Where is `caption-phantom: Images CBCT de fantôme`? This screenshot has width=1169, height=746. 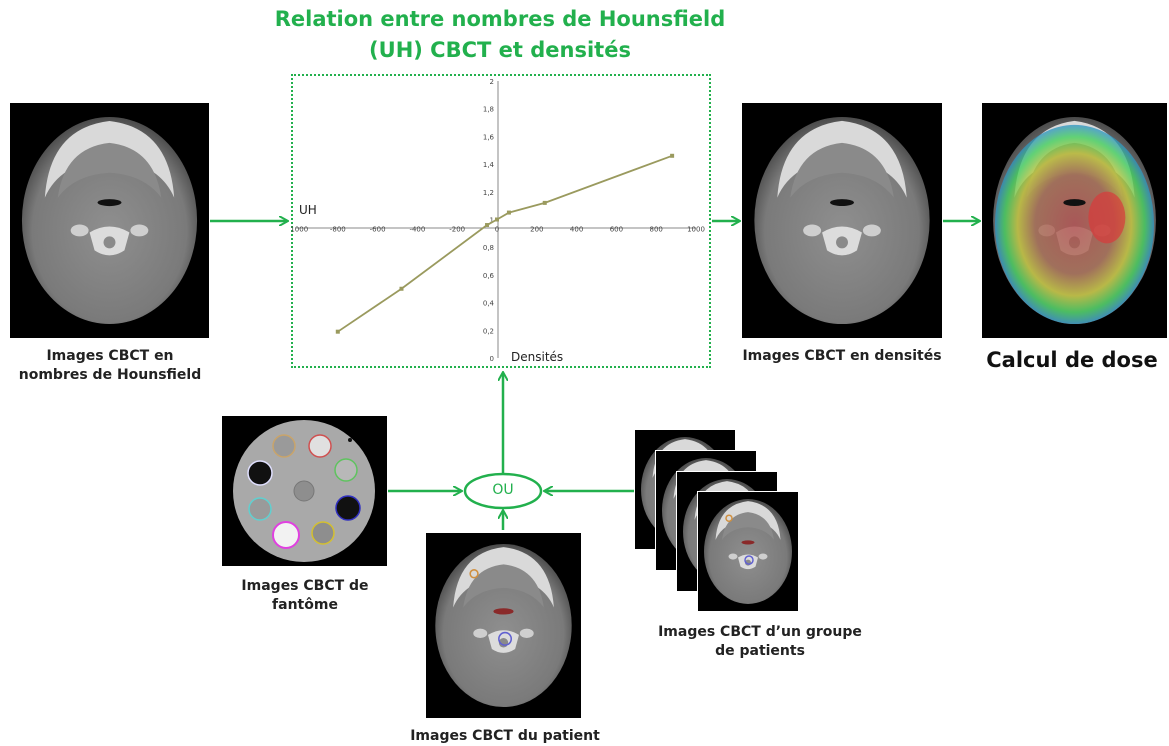
caption-phantom: Images CBCT de fantôme is located at coordinates (305, 596).